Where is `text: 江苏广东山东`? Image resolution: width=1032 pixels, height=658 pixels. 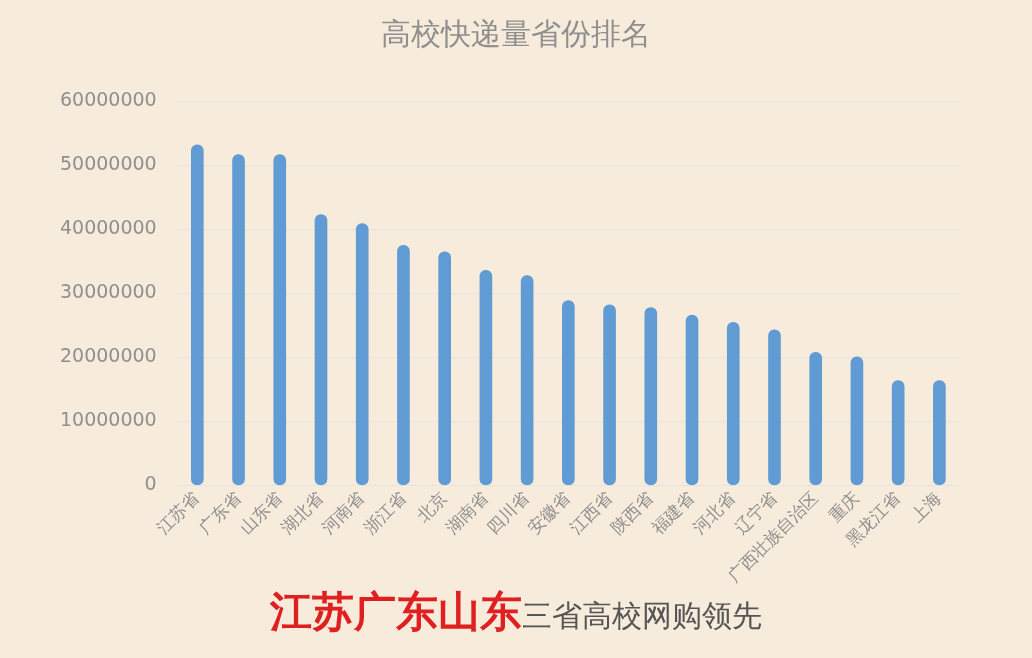
text: 江苏广东山东 is located at coordinates (396, 612).